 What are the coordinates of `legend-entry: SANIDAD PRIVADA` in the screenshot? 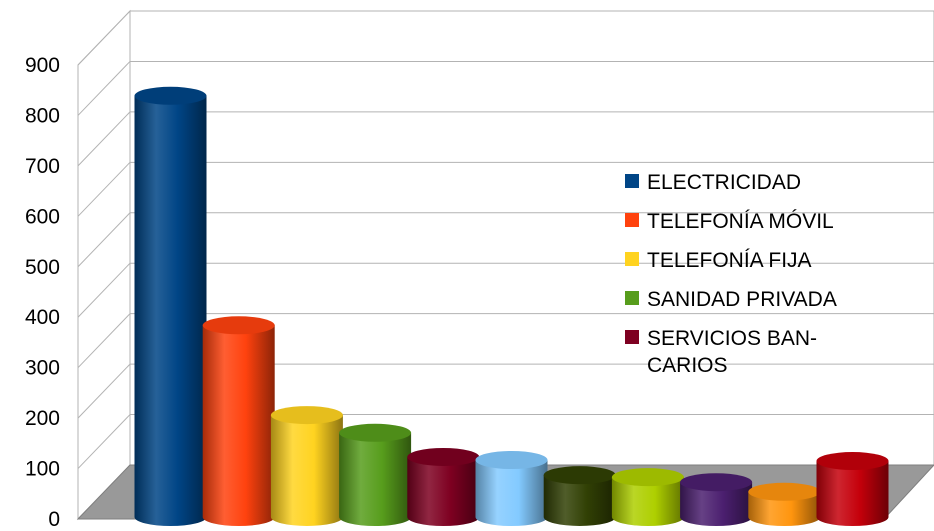 It's located at (731, 299).